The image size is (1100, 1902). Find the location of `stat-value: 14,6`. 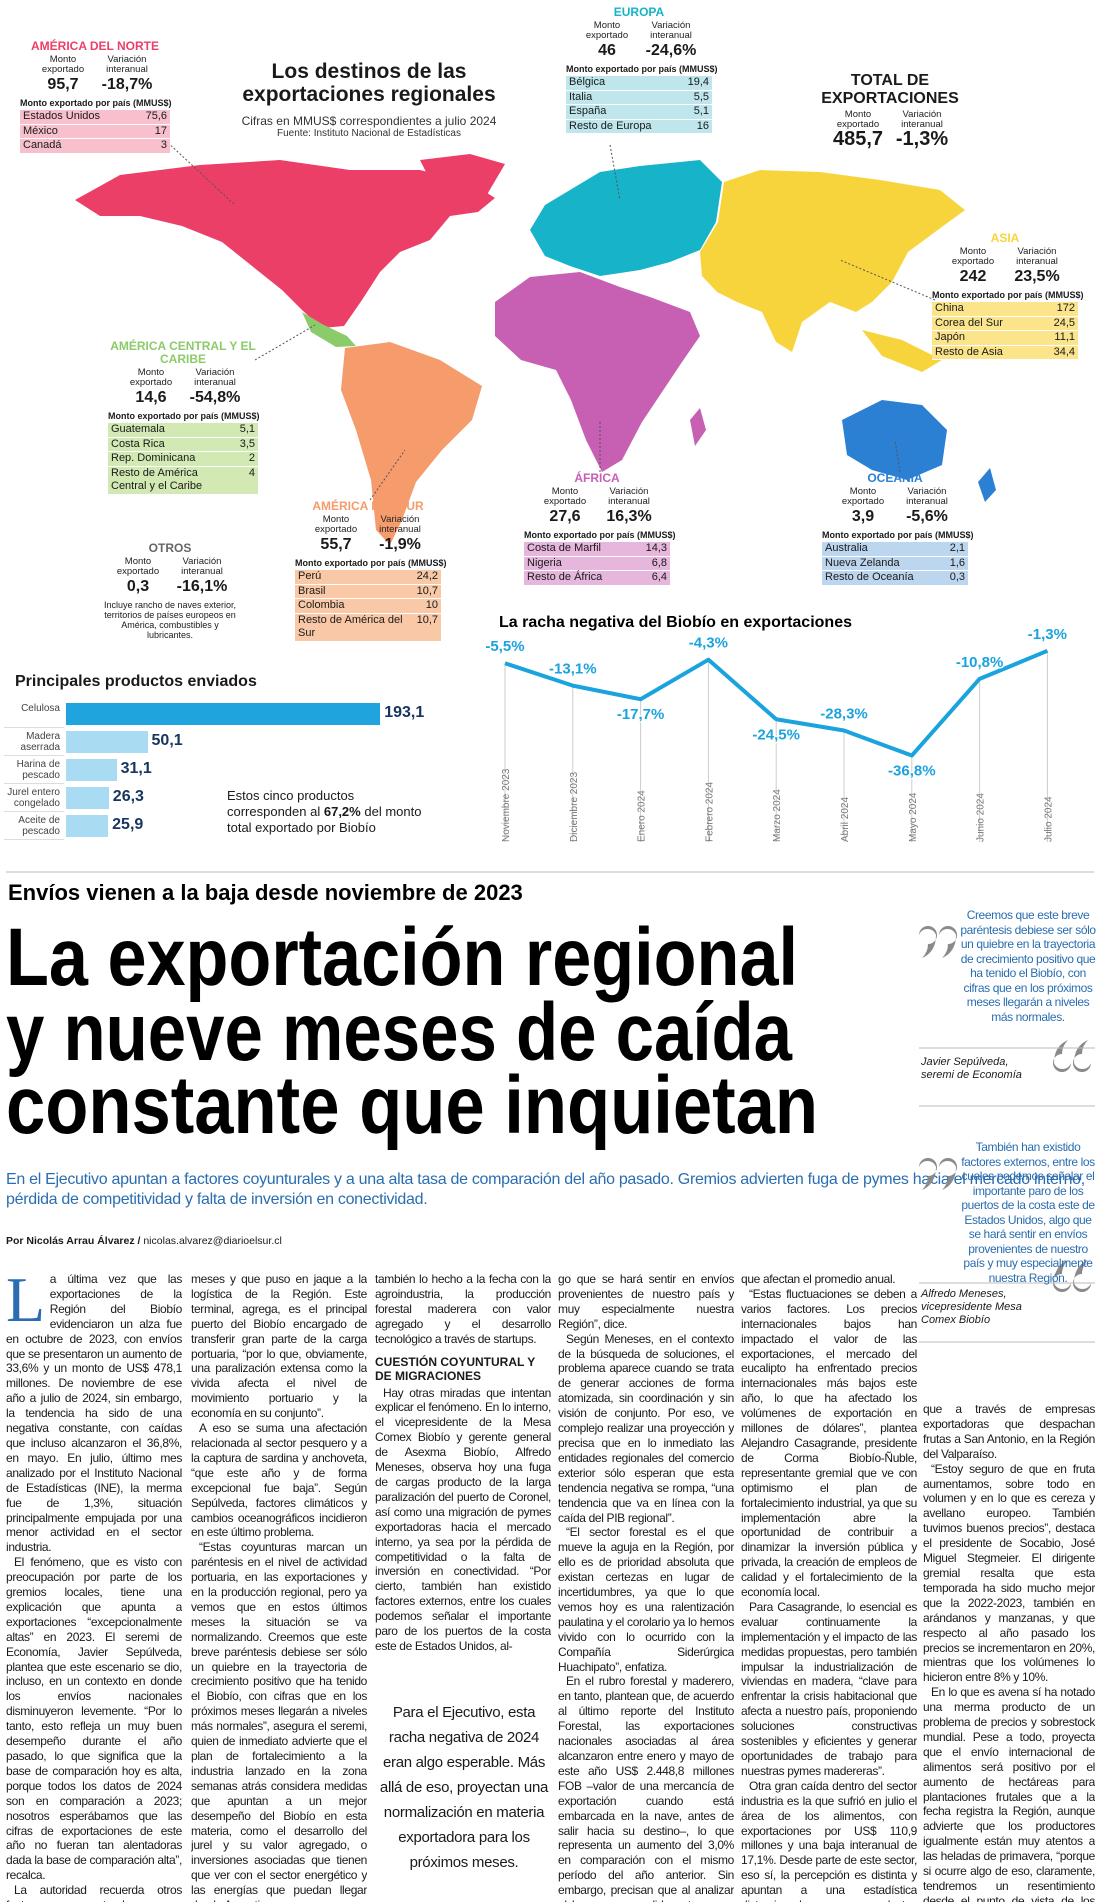

stat-value: 14,6 is located at coordinates (151, 397).